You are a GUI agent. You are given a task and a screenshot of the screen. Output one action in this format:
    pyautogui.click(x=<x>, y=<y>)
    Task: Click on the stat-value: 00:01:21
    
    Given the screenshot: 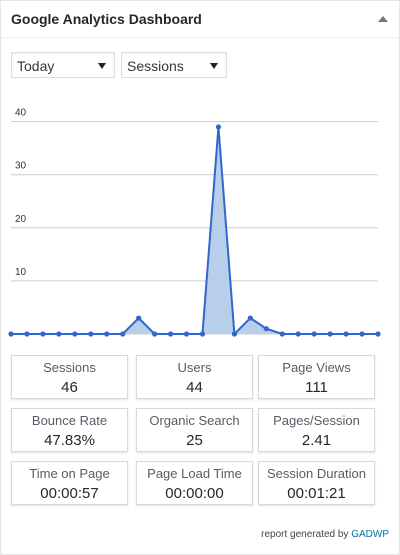 What is the action you would take?
    pyautogui.click(x=316, y=493)
    